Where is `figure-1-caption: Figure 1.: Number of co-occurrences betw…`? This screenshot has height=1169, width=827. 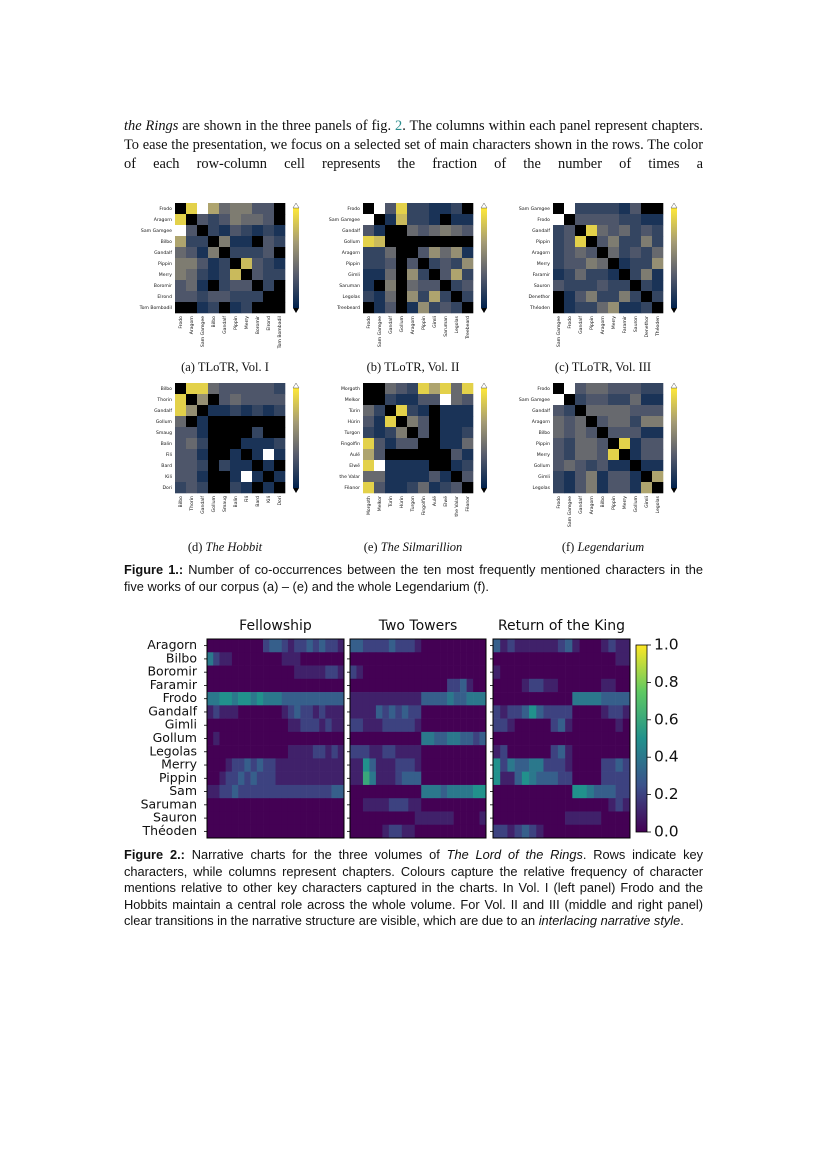
figure-1-caption: Figure 1.: Number of co-occurrences betw… is located at coordinates (413, 578).